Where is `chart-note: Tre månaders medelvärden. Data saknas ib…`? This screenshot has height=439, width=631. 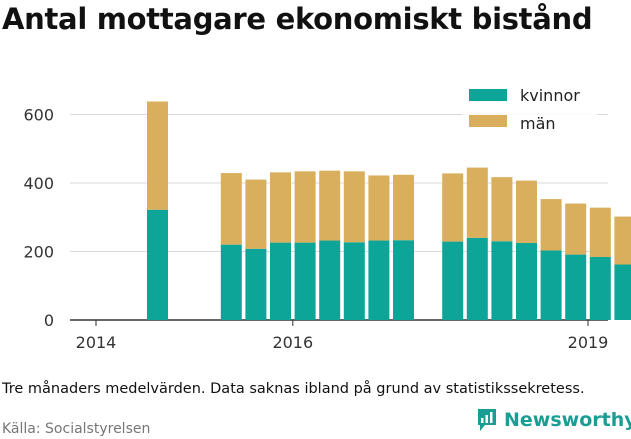
chart-note: Tre månaders medelvärden. Data saknas ib… is located at coordinates (293, 389).